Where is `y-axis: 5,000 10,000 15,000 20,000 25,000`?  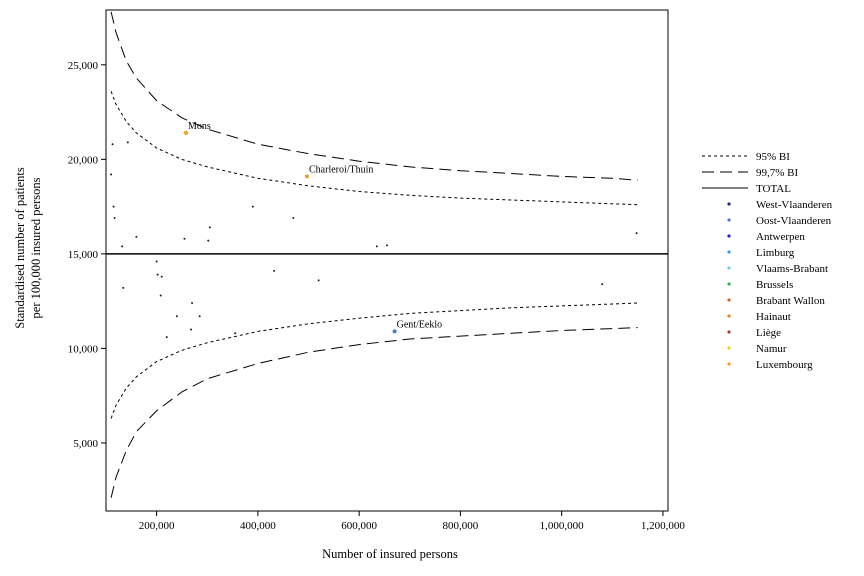
y-axis: 5,000 10,000 15,000 20,000 25,000 is located at coordinates (87, 255).